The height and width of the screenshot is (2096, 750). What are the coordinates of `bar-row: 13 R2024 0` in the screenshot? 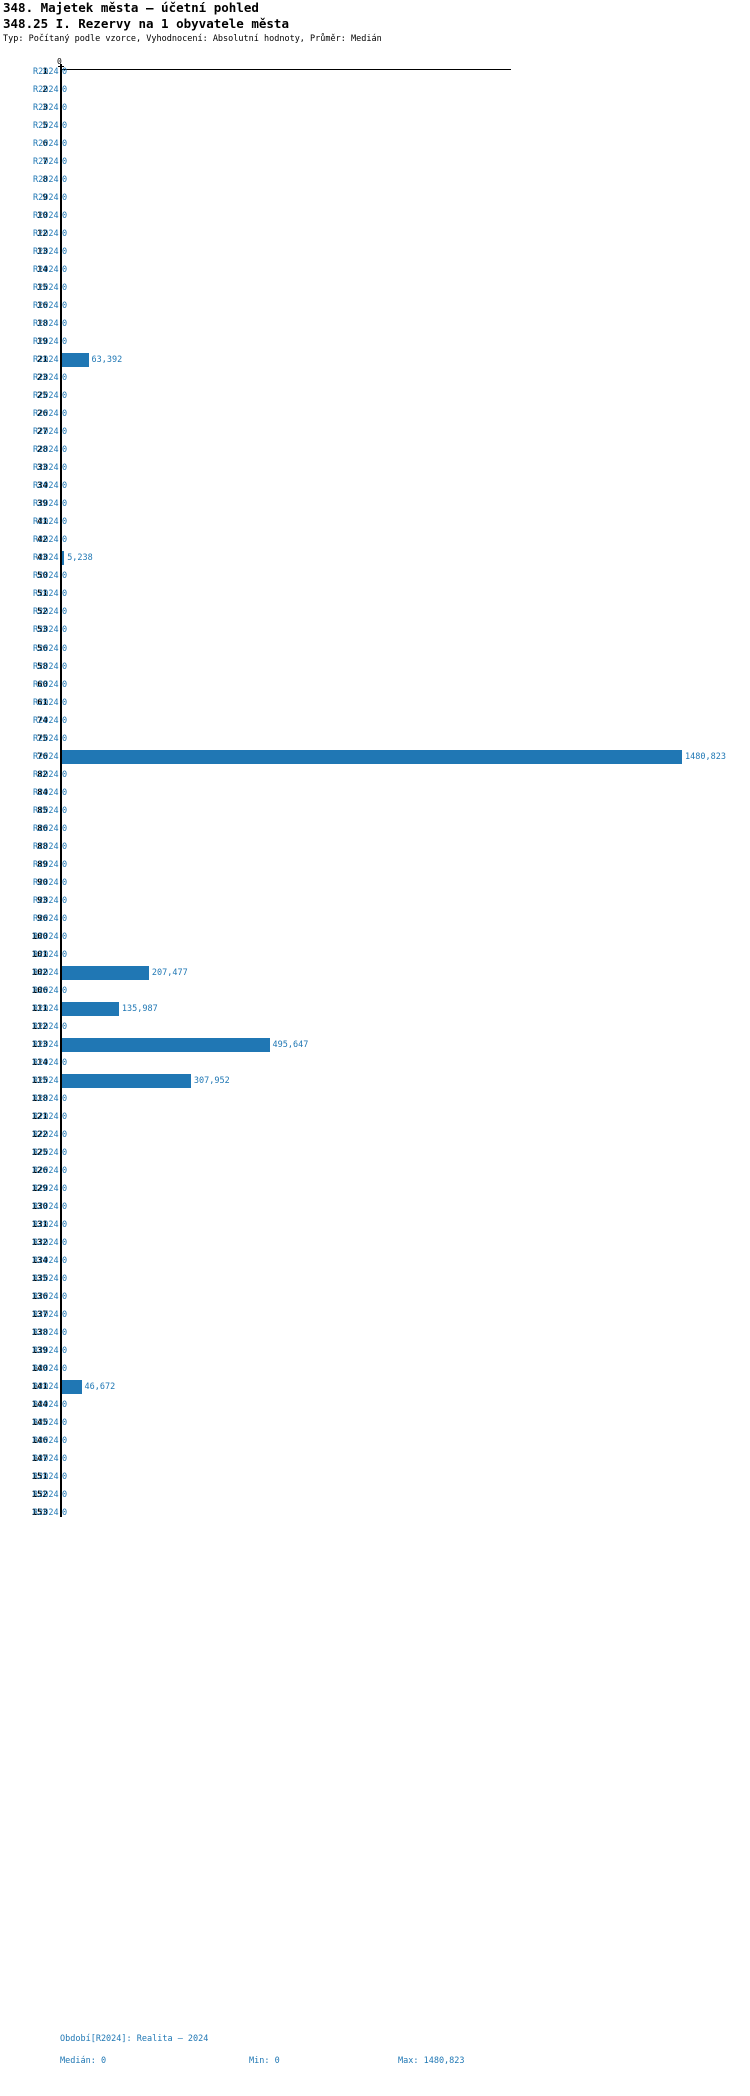 It's located at (375, 253).